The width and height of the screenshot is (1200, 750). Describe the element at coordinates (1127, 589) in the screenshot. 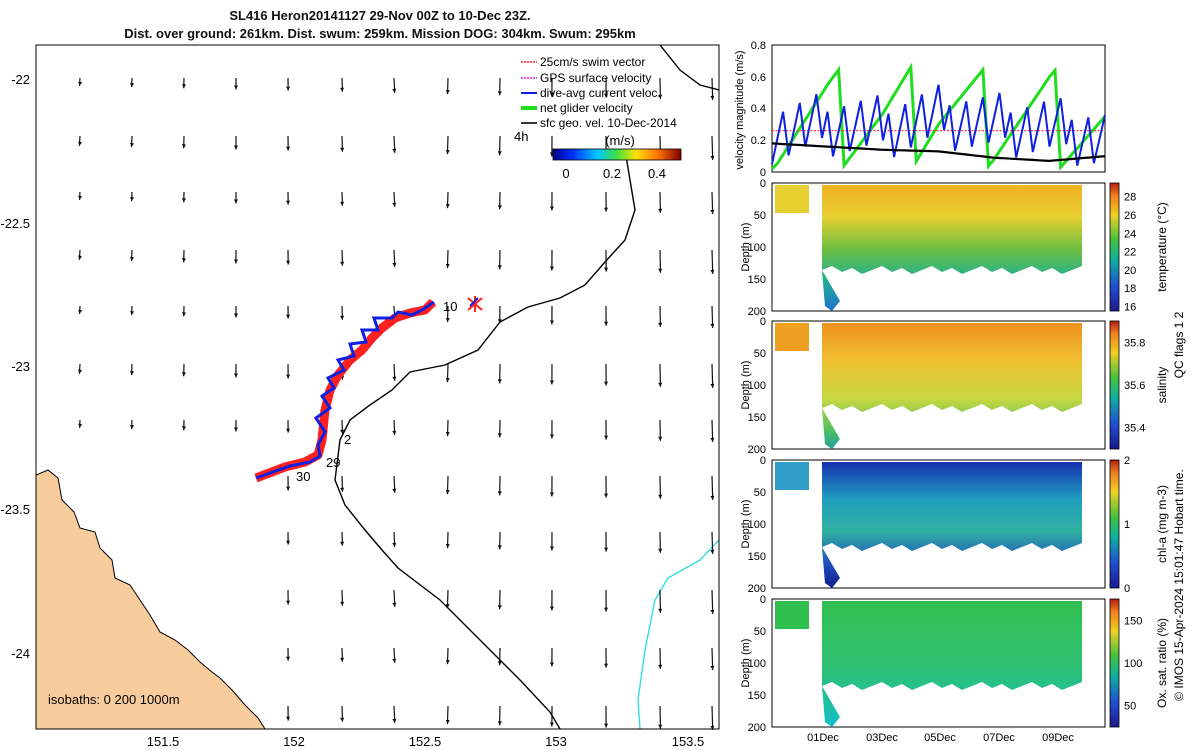

I see `colorbar-tick: 0` at that location.